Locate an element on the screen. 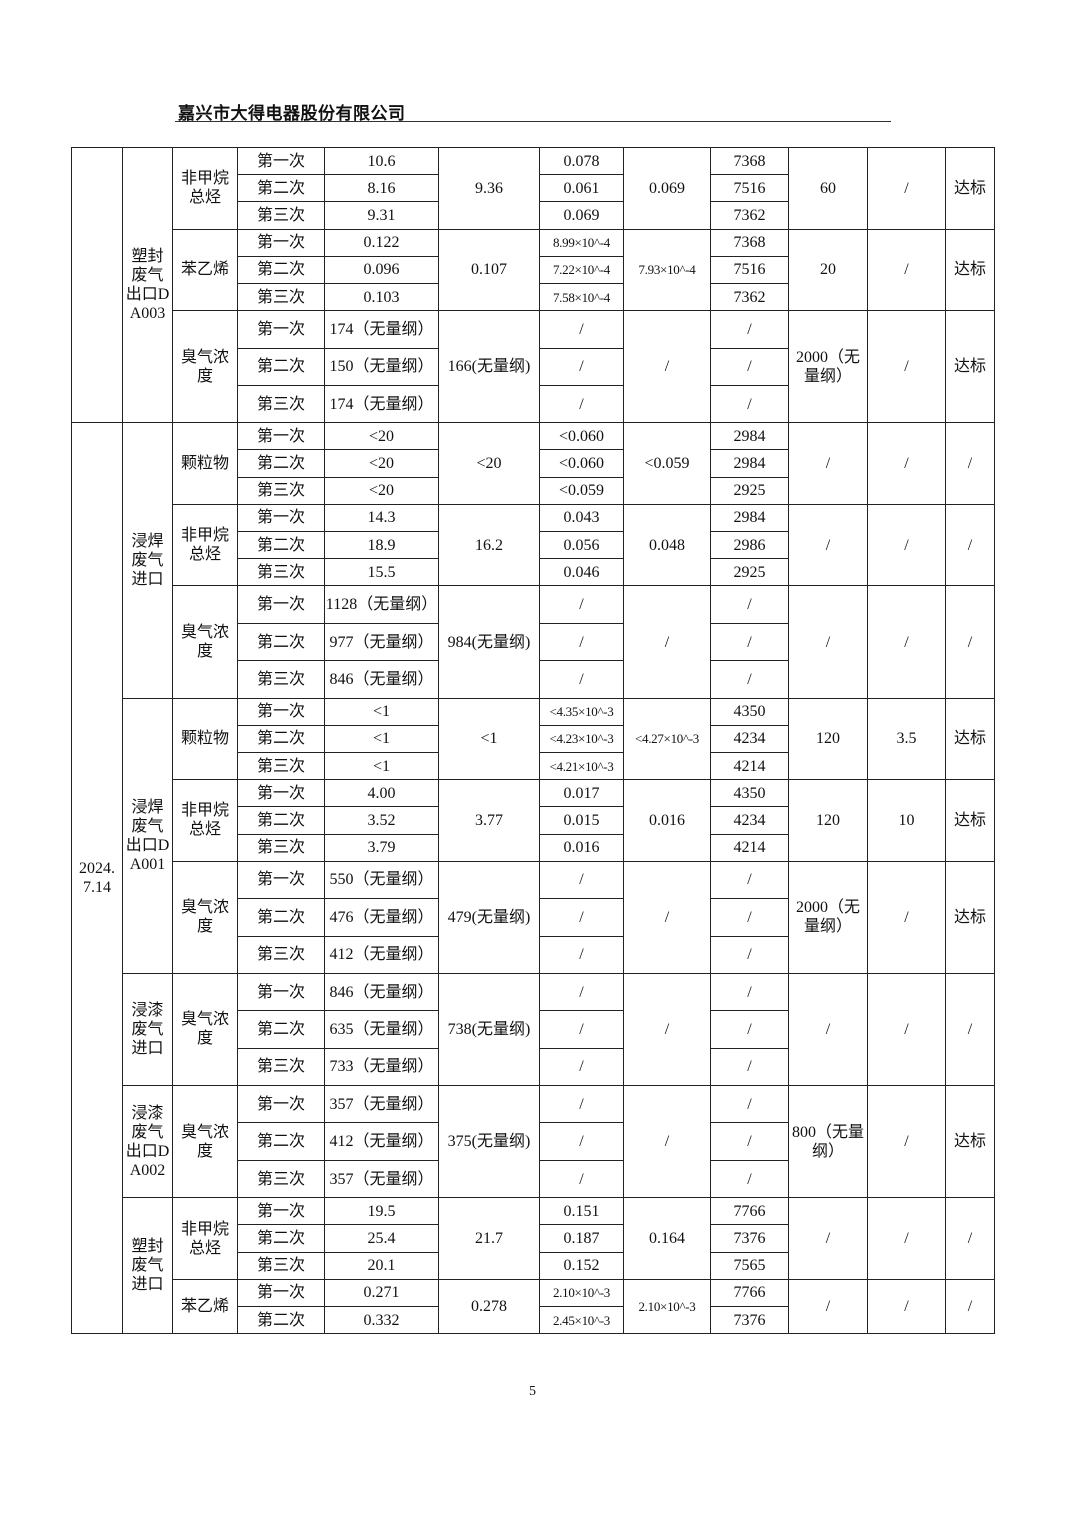 The image size is (1080, 1522). location-cell: 浸焊废气出口DA001 is located at coordinates (147, 835).